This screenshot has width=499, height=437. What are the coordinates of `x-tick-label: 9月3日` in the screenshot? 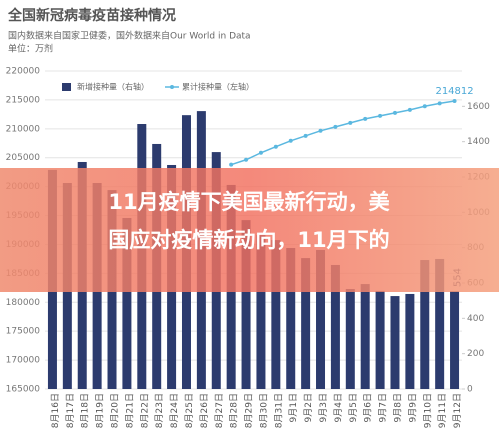 It's located at (323, 407).